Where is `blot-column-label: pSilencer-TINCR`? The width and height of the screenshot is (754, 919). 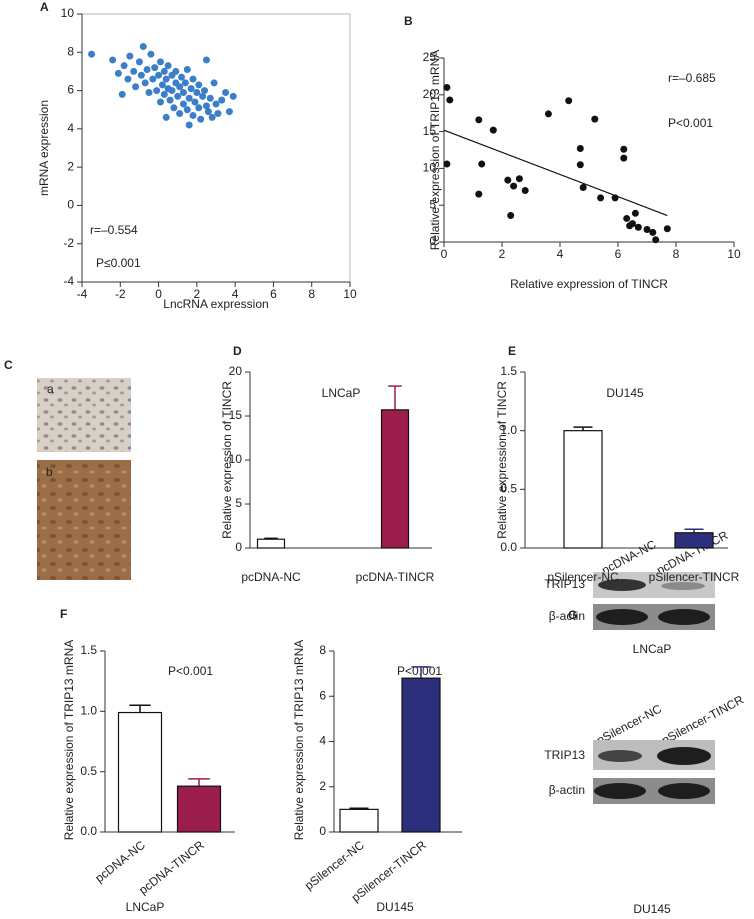
blot-column-label: pSilencer-TINCR is located at coordinates (702, 719).